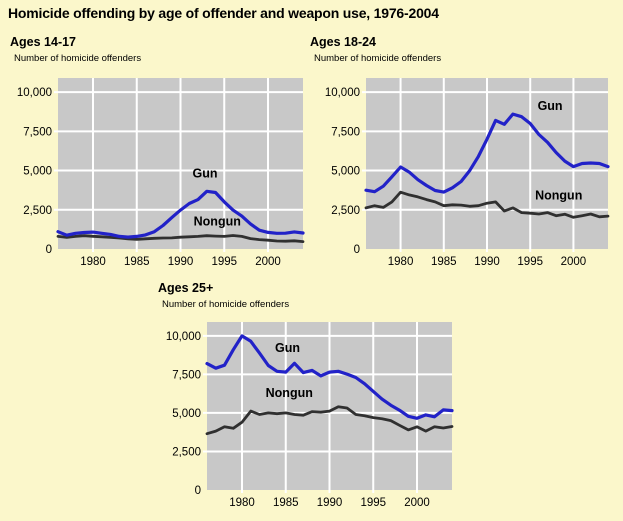  What do you see at coordinates (186, 288) in the screenshot?
I see `chart-title: Ages 25+` at bounding box center [186, 288].